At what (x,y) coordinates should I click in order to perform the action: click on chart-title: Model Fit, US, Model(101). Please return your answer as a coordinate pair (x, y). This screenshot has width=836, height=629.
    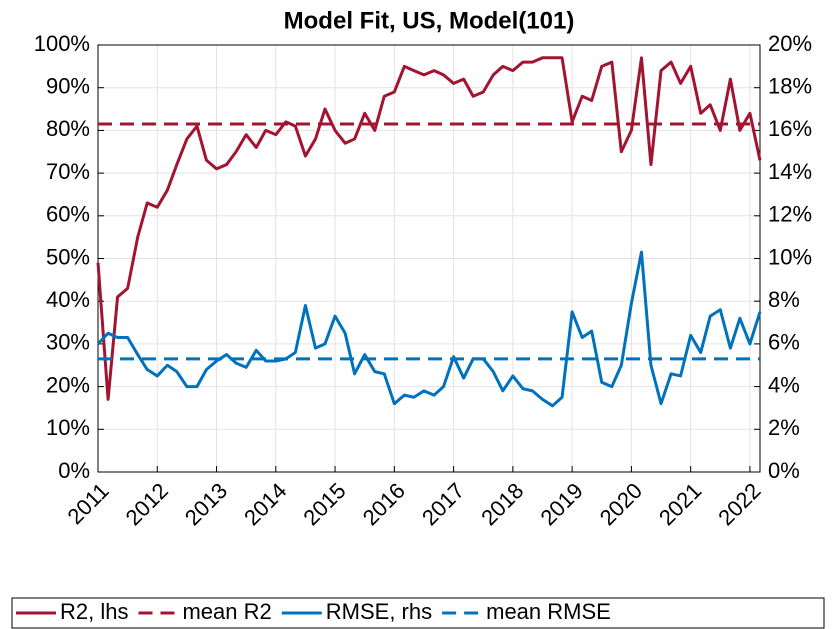
    Looking at the image, I should click on (429, 20).